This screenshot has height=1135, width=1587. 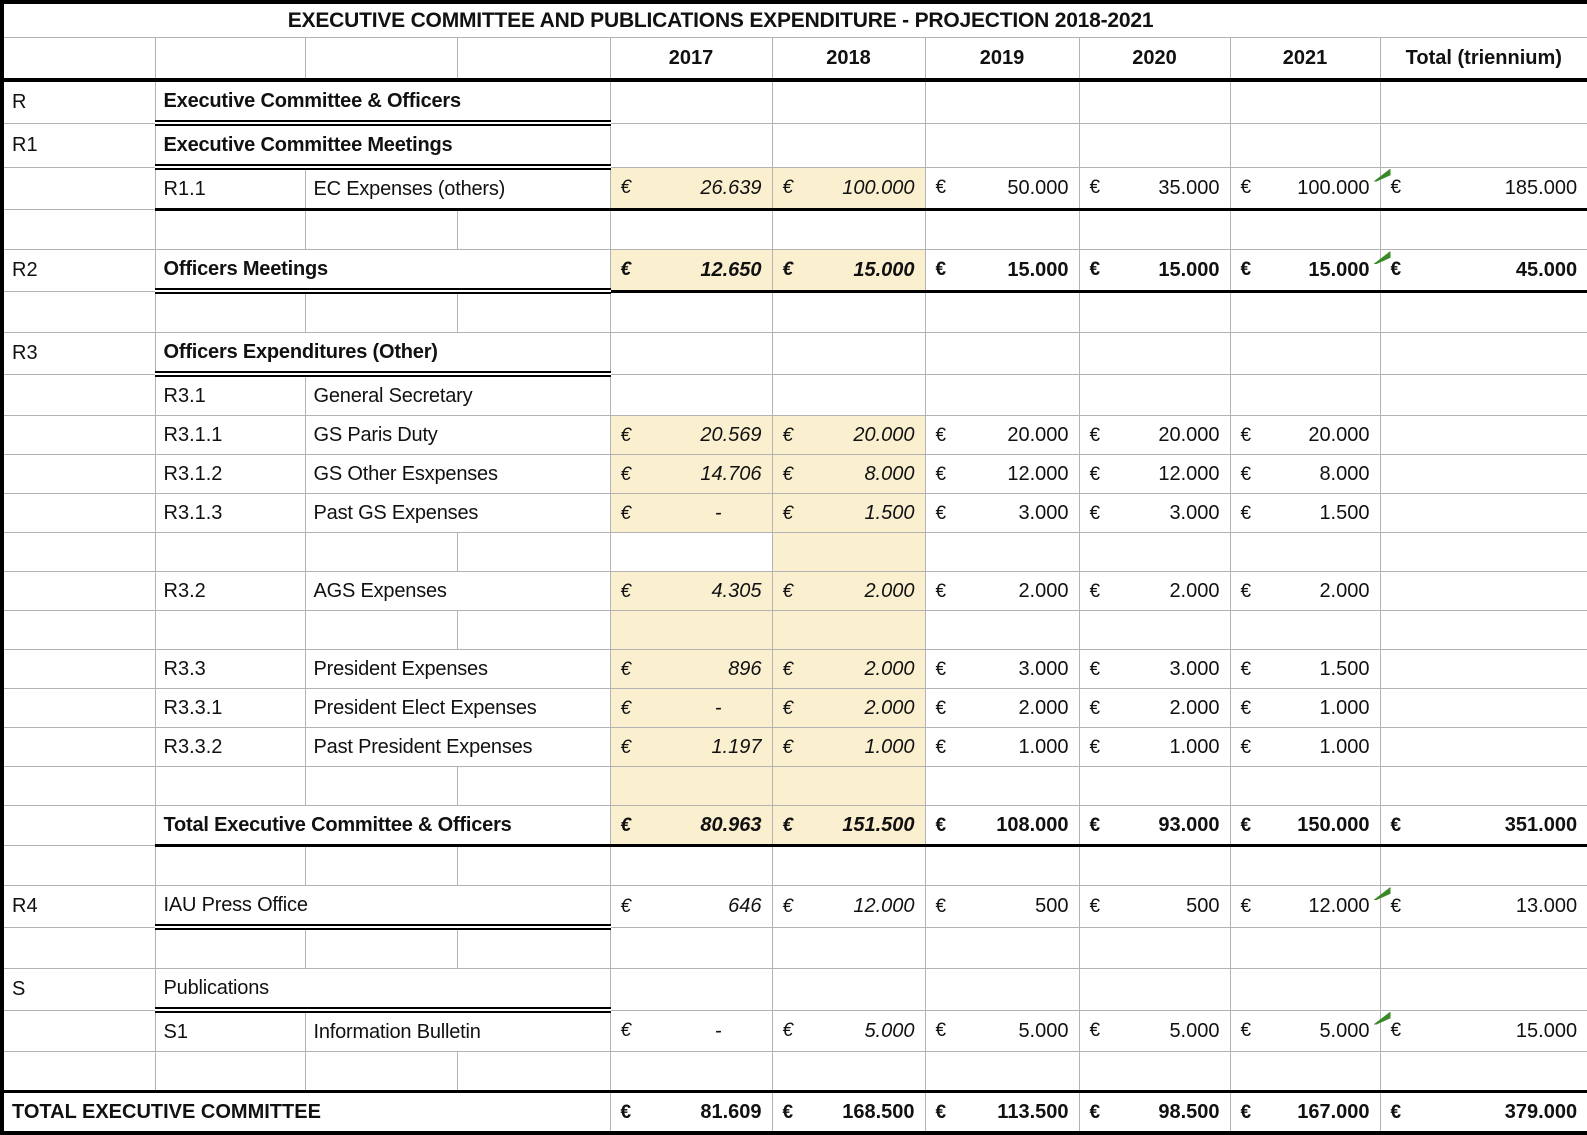 What do you see at coordinates (1002, 1112) in the screenshot?
I see `value-cell: €113.500` at bounding box center [1002, 1112].